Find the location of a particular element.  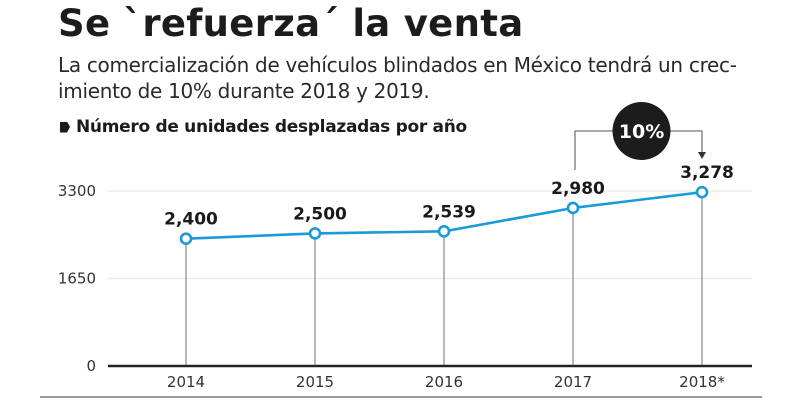

annotation-layer: 10% is located at coordinates (640, 136).